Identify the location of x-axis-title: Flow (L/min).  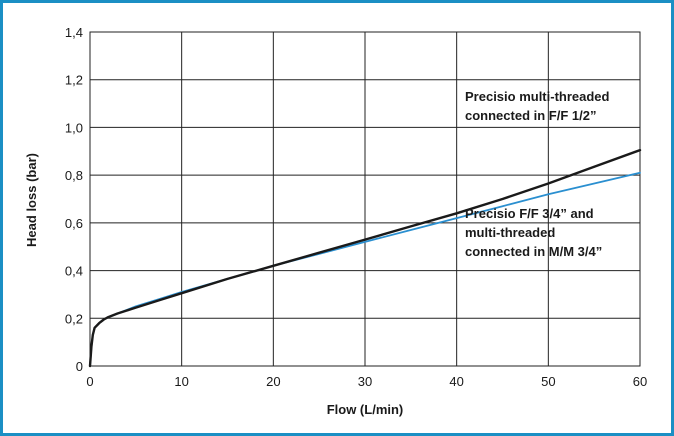
(365, 409).